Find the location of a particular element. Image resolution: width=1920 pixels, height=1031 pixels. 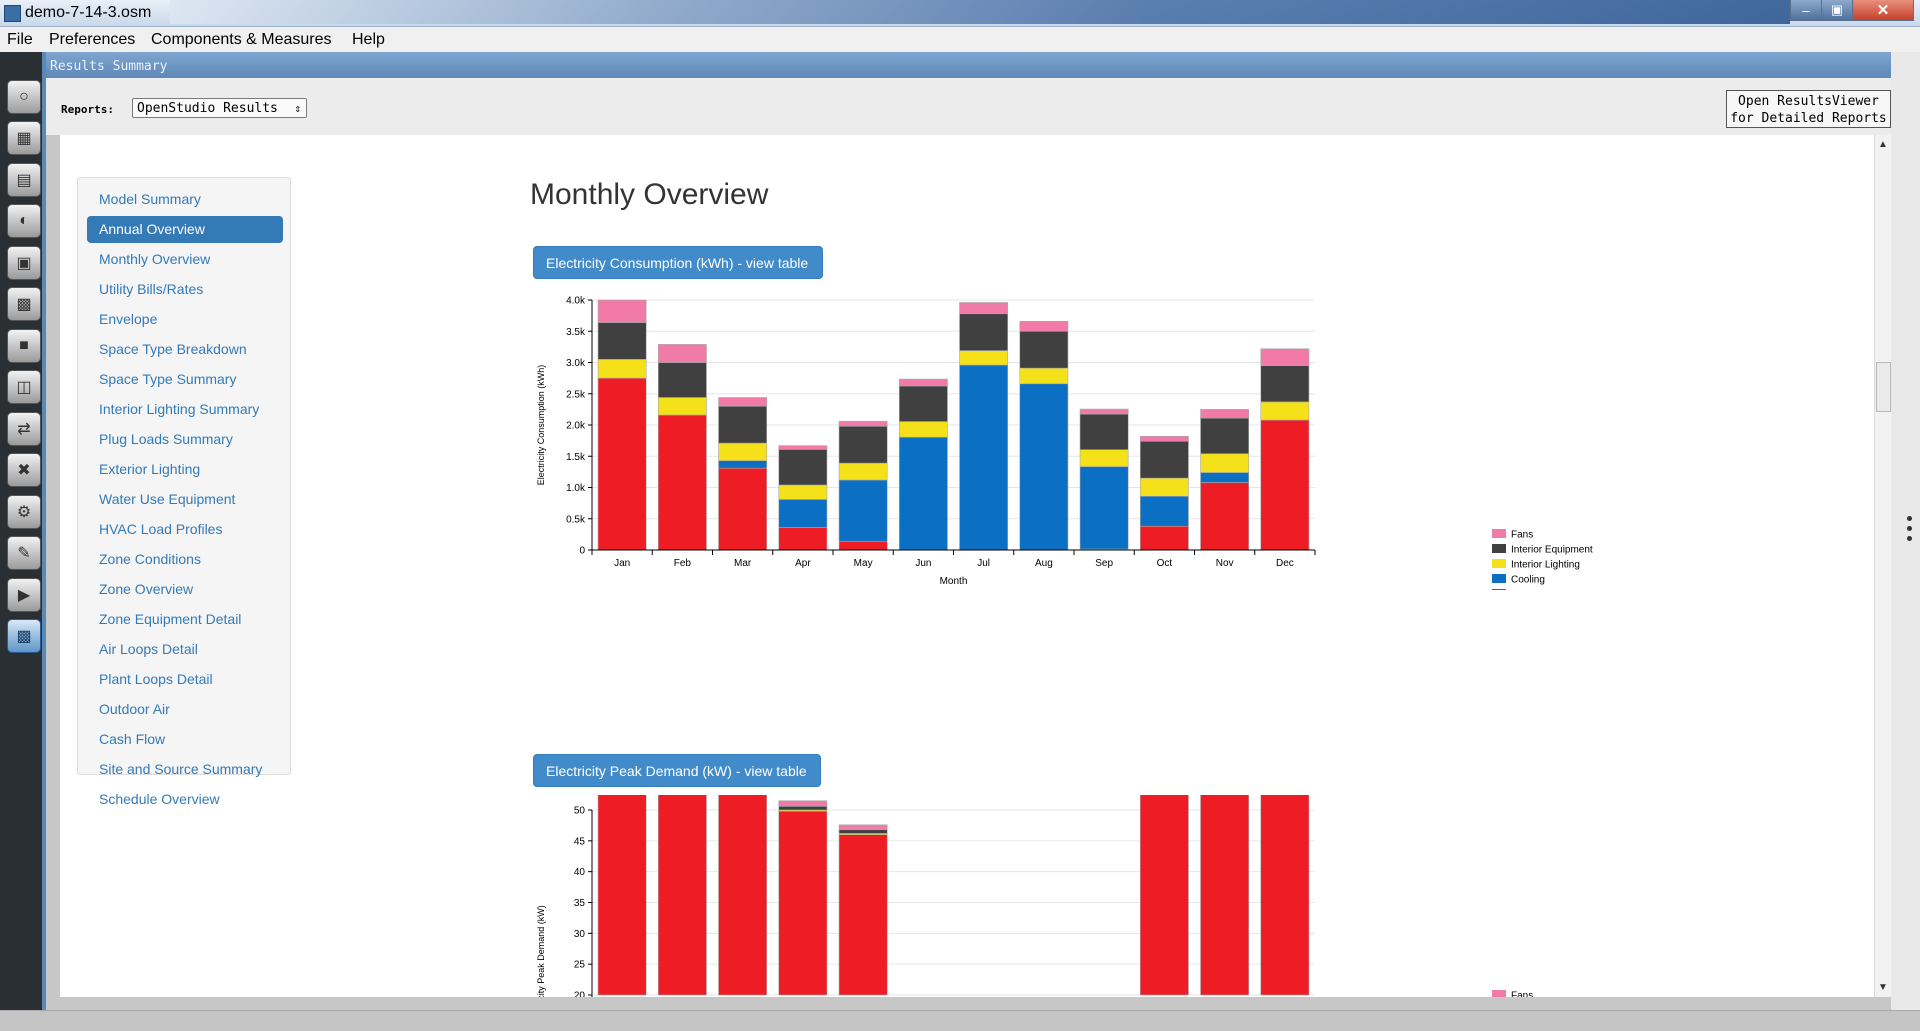

nav-item-monthly-overview: Monthly Overview is located at coordinates (185, 259).